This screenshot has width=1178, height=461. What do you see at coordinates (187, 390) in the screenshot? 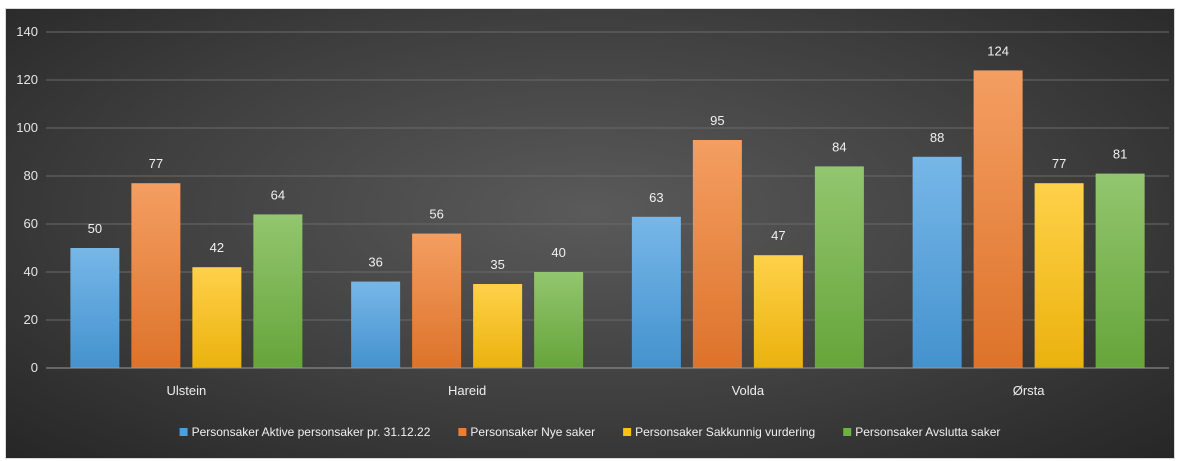
I see `x-category-label: Ulstein` at bounding box center [187, 390].